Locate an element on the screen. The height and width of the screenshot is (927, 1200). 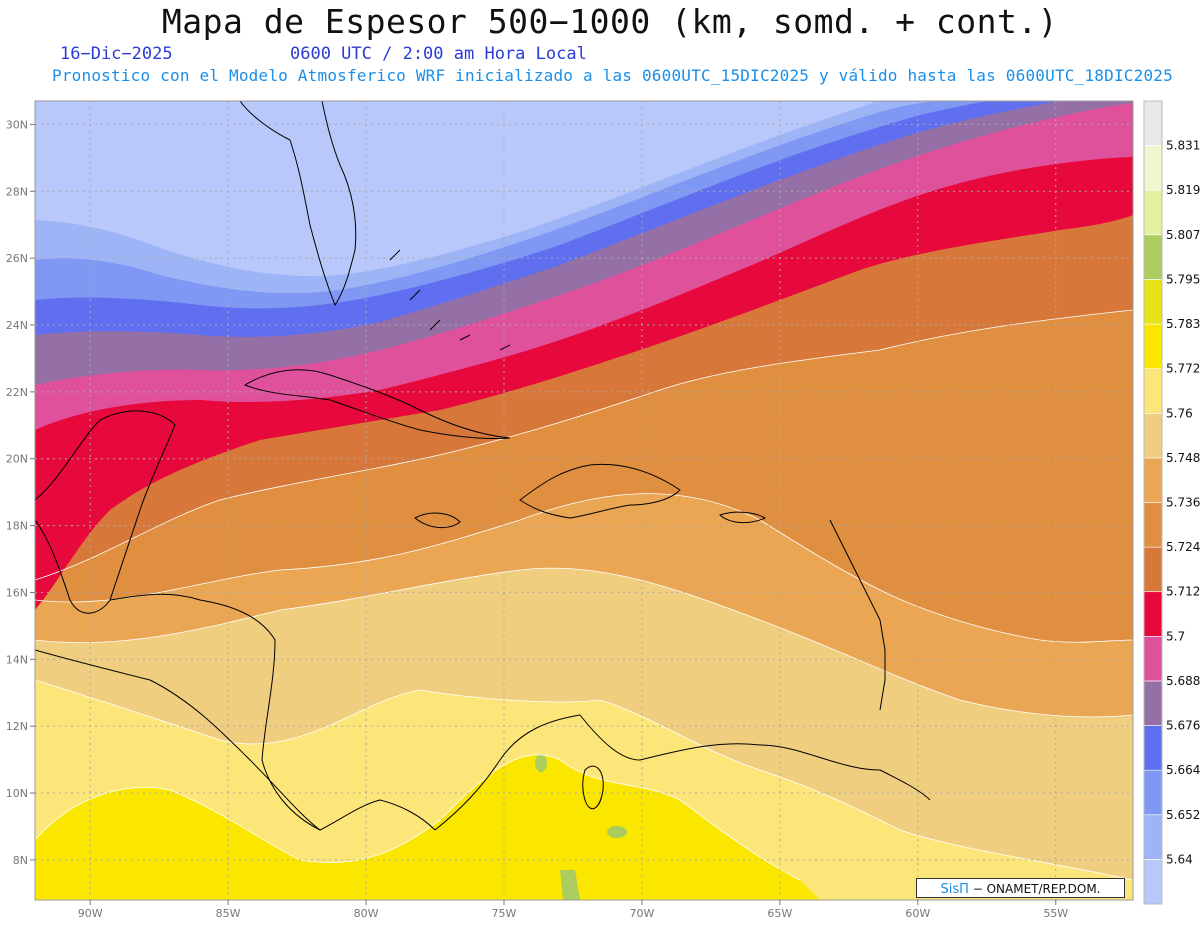
colorbar-label: 5.712 is located at coordinates (1183, 592).